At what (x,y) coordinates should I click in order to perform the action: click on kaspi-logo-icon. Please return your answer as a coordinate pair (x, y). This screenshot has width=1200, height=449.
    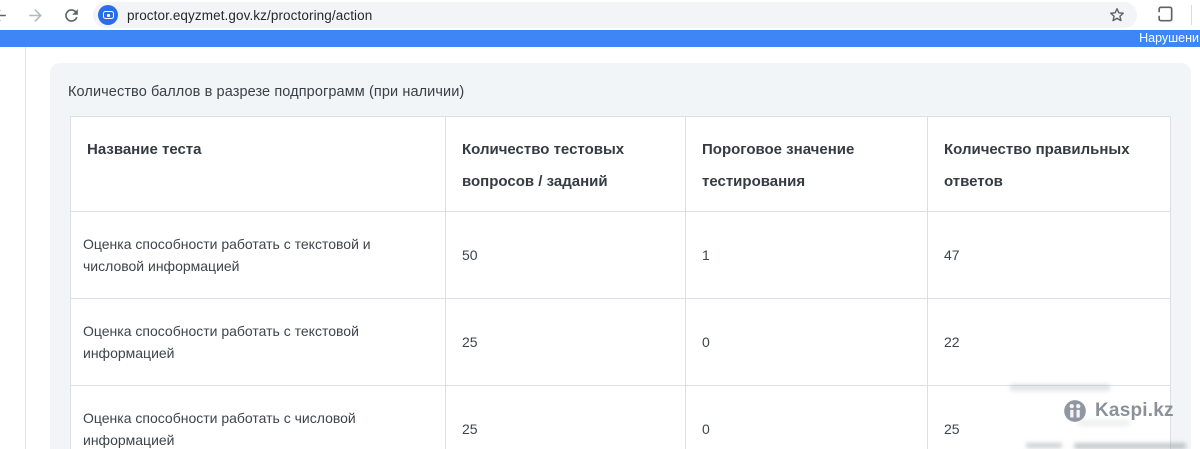
    Looking at the image, I should click on (1075, 411).